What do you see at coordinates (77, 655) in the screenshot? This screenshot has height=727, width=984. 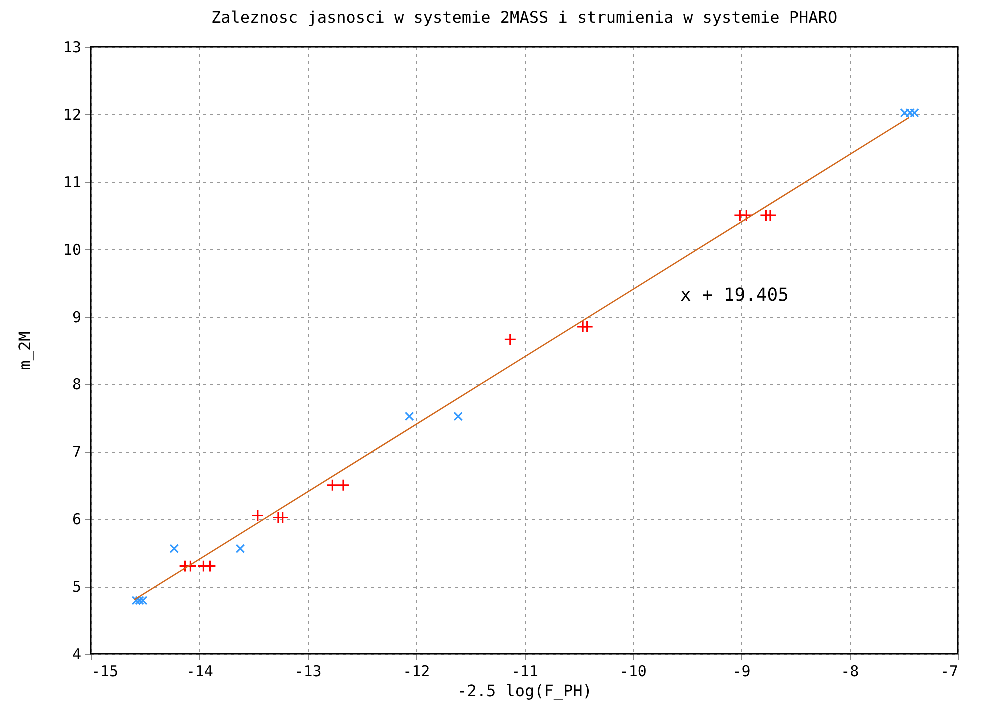 I see `y-tick-label: 4` at bounding box center [77, 655].